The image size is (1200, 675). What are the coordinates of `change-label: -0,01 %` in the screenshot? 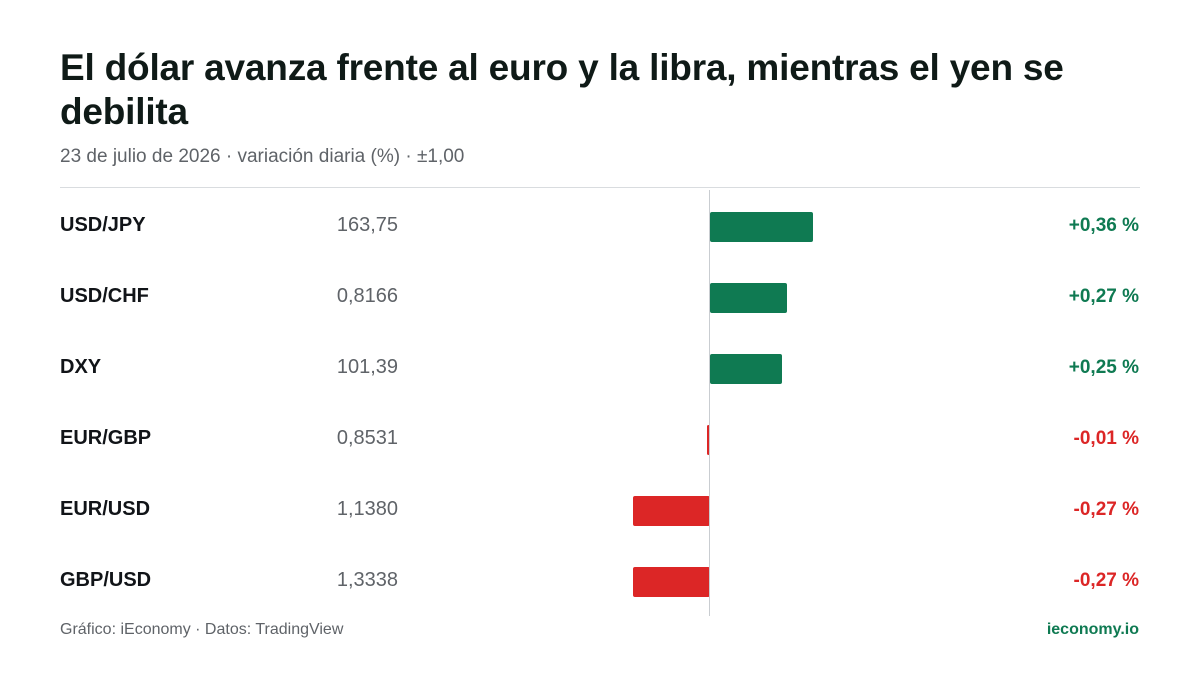 It's located at (1106, 438).